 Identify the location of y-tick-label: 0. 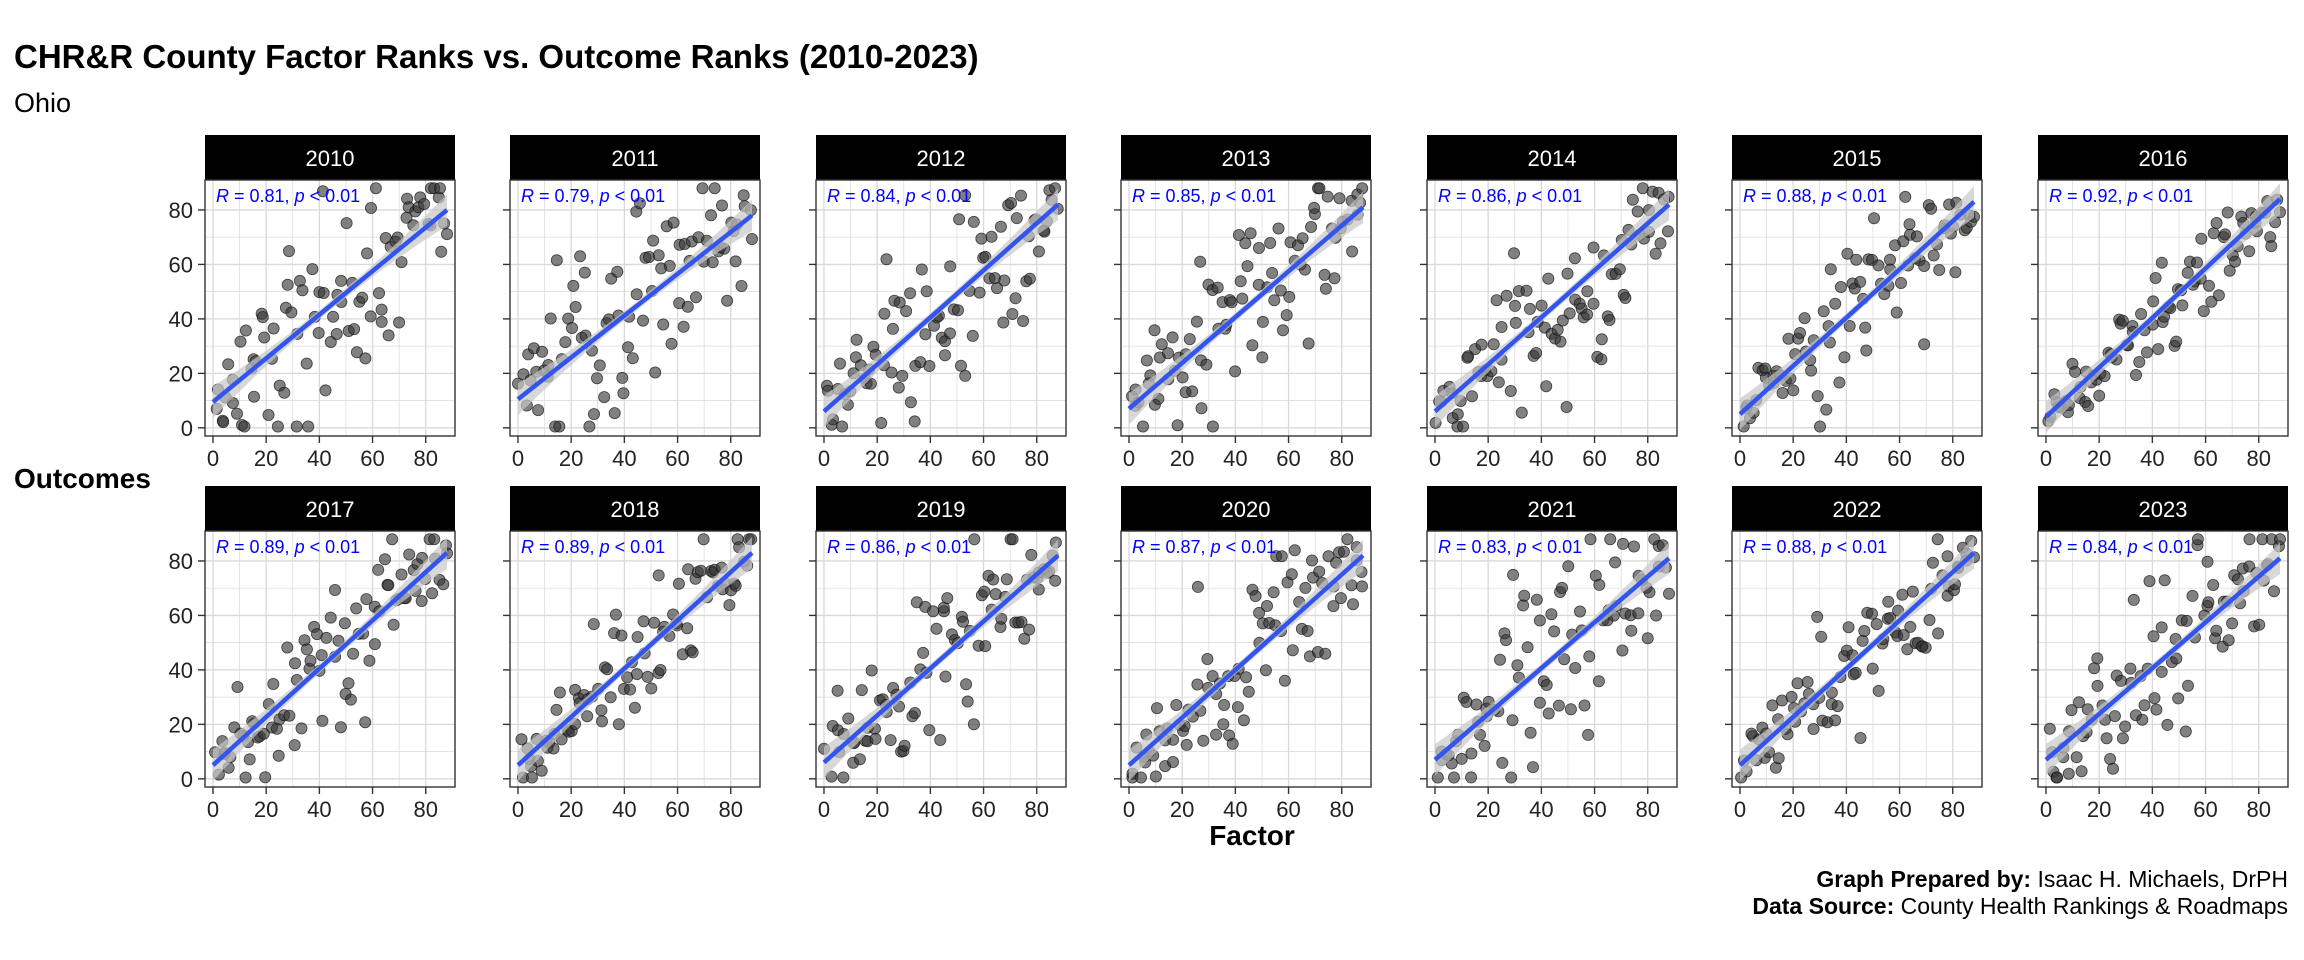
(187, 779).